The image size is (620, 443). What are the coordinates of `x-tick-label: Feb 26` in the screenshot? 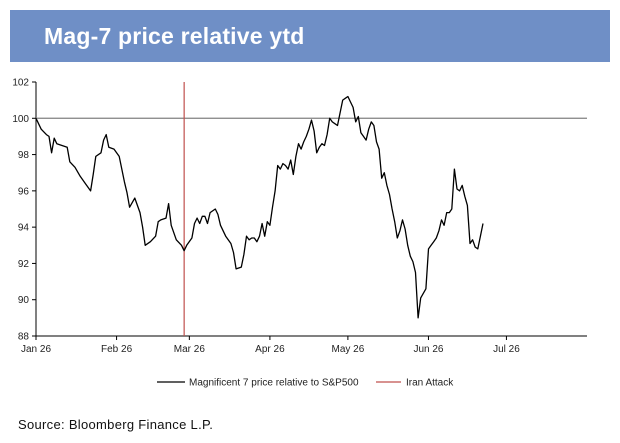 It's located at (117, 349).